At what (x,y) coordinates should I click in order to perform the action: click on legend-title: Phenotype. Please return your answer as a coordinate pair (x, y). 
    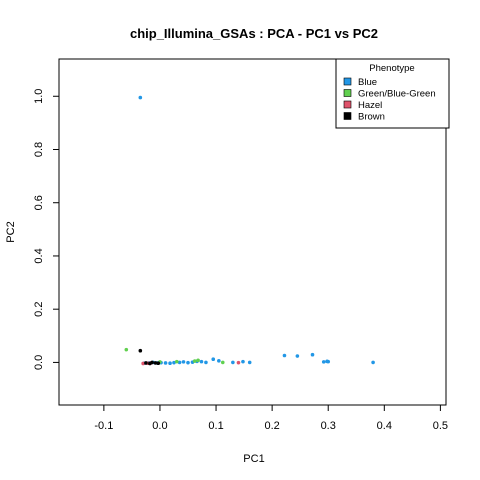
    Looking at the image, I should click on (391, 68).